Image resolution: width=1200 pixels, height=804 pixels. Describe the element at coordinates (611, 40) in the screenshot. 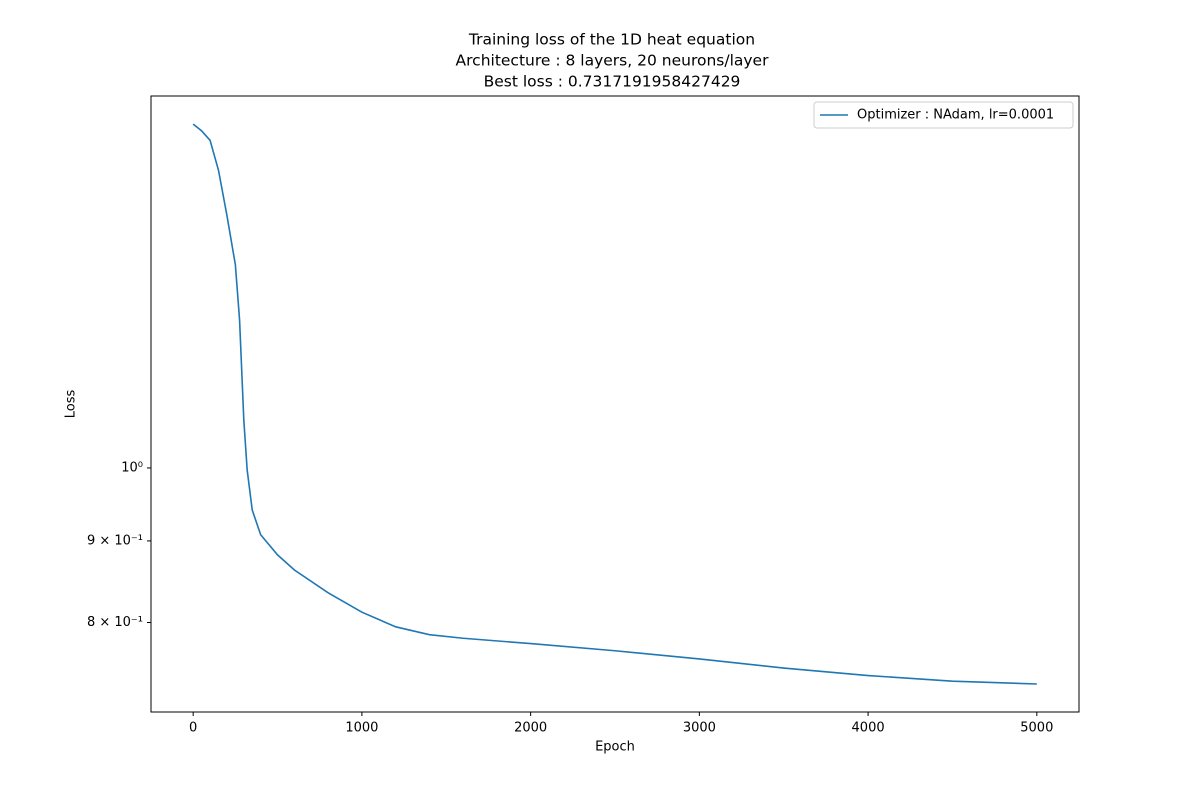

I see `chart-title: Training loss of the 1D heat equation` at that location.